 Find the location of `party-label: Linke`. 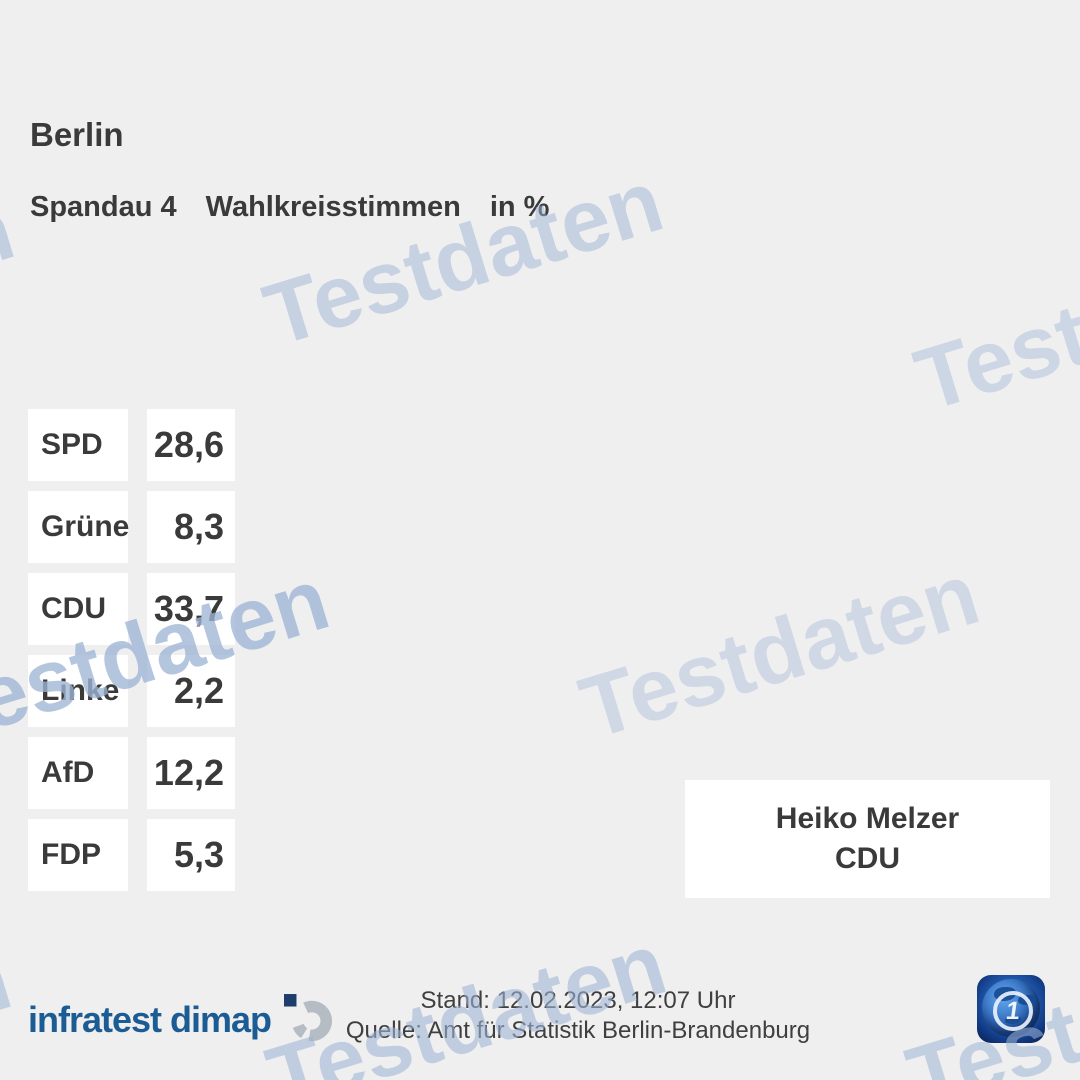

party-label: Linke is located at coordinates (78, 691).